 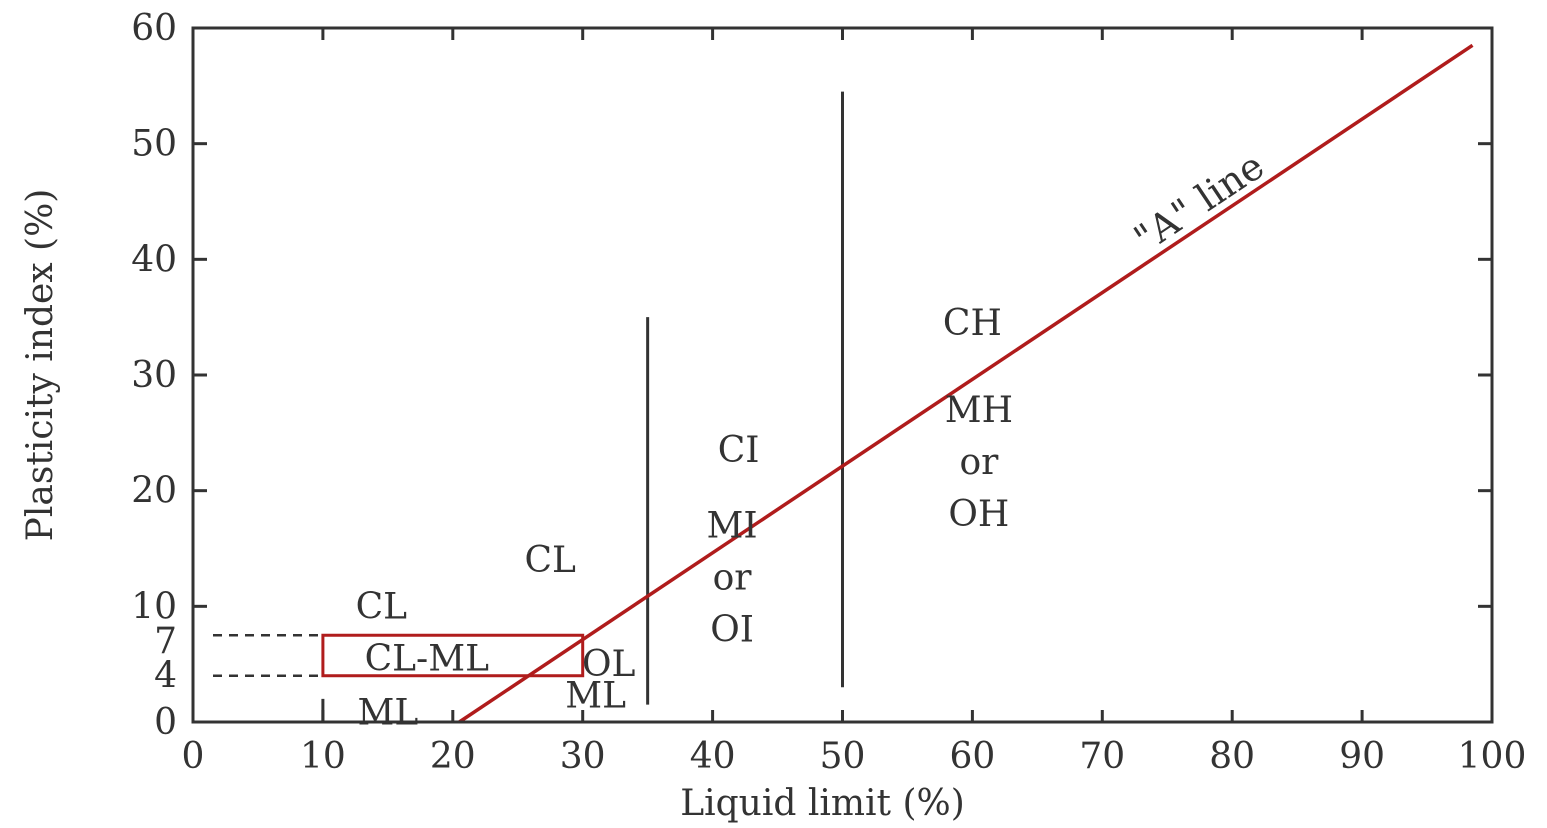 What do you see at coordinates (269, 678) in the screenshot?
I see `dashed-guides` at bounding box center [269, 678].